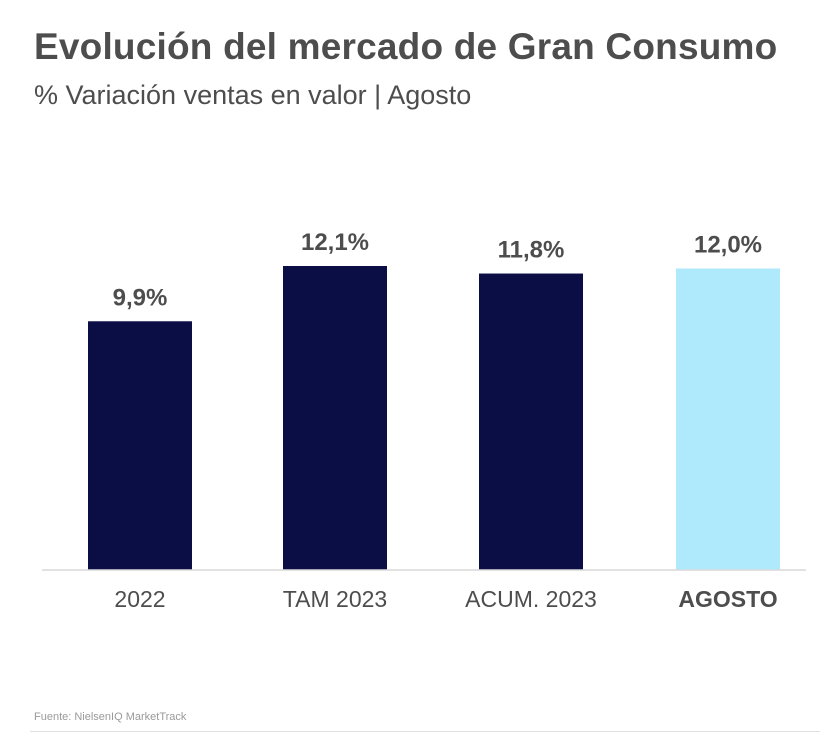 Image resolution: width=836 pixels, height=734 pixels. I want to click on source-note: Fuente: NielsenIQ MarketTrack, so click(110, 717).